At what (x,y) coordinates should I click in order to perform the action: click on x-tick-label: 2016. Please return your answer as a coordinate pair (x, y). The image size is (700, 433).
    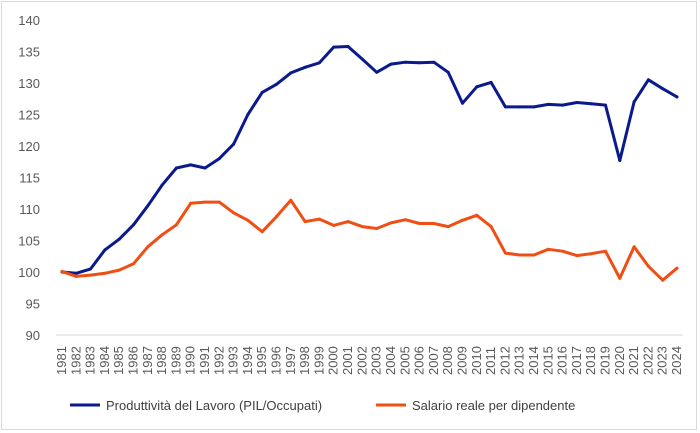
    Looking at the image, I should click on (562, 360).